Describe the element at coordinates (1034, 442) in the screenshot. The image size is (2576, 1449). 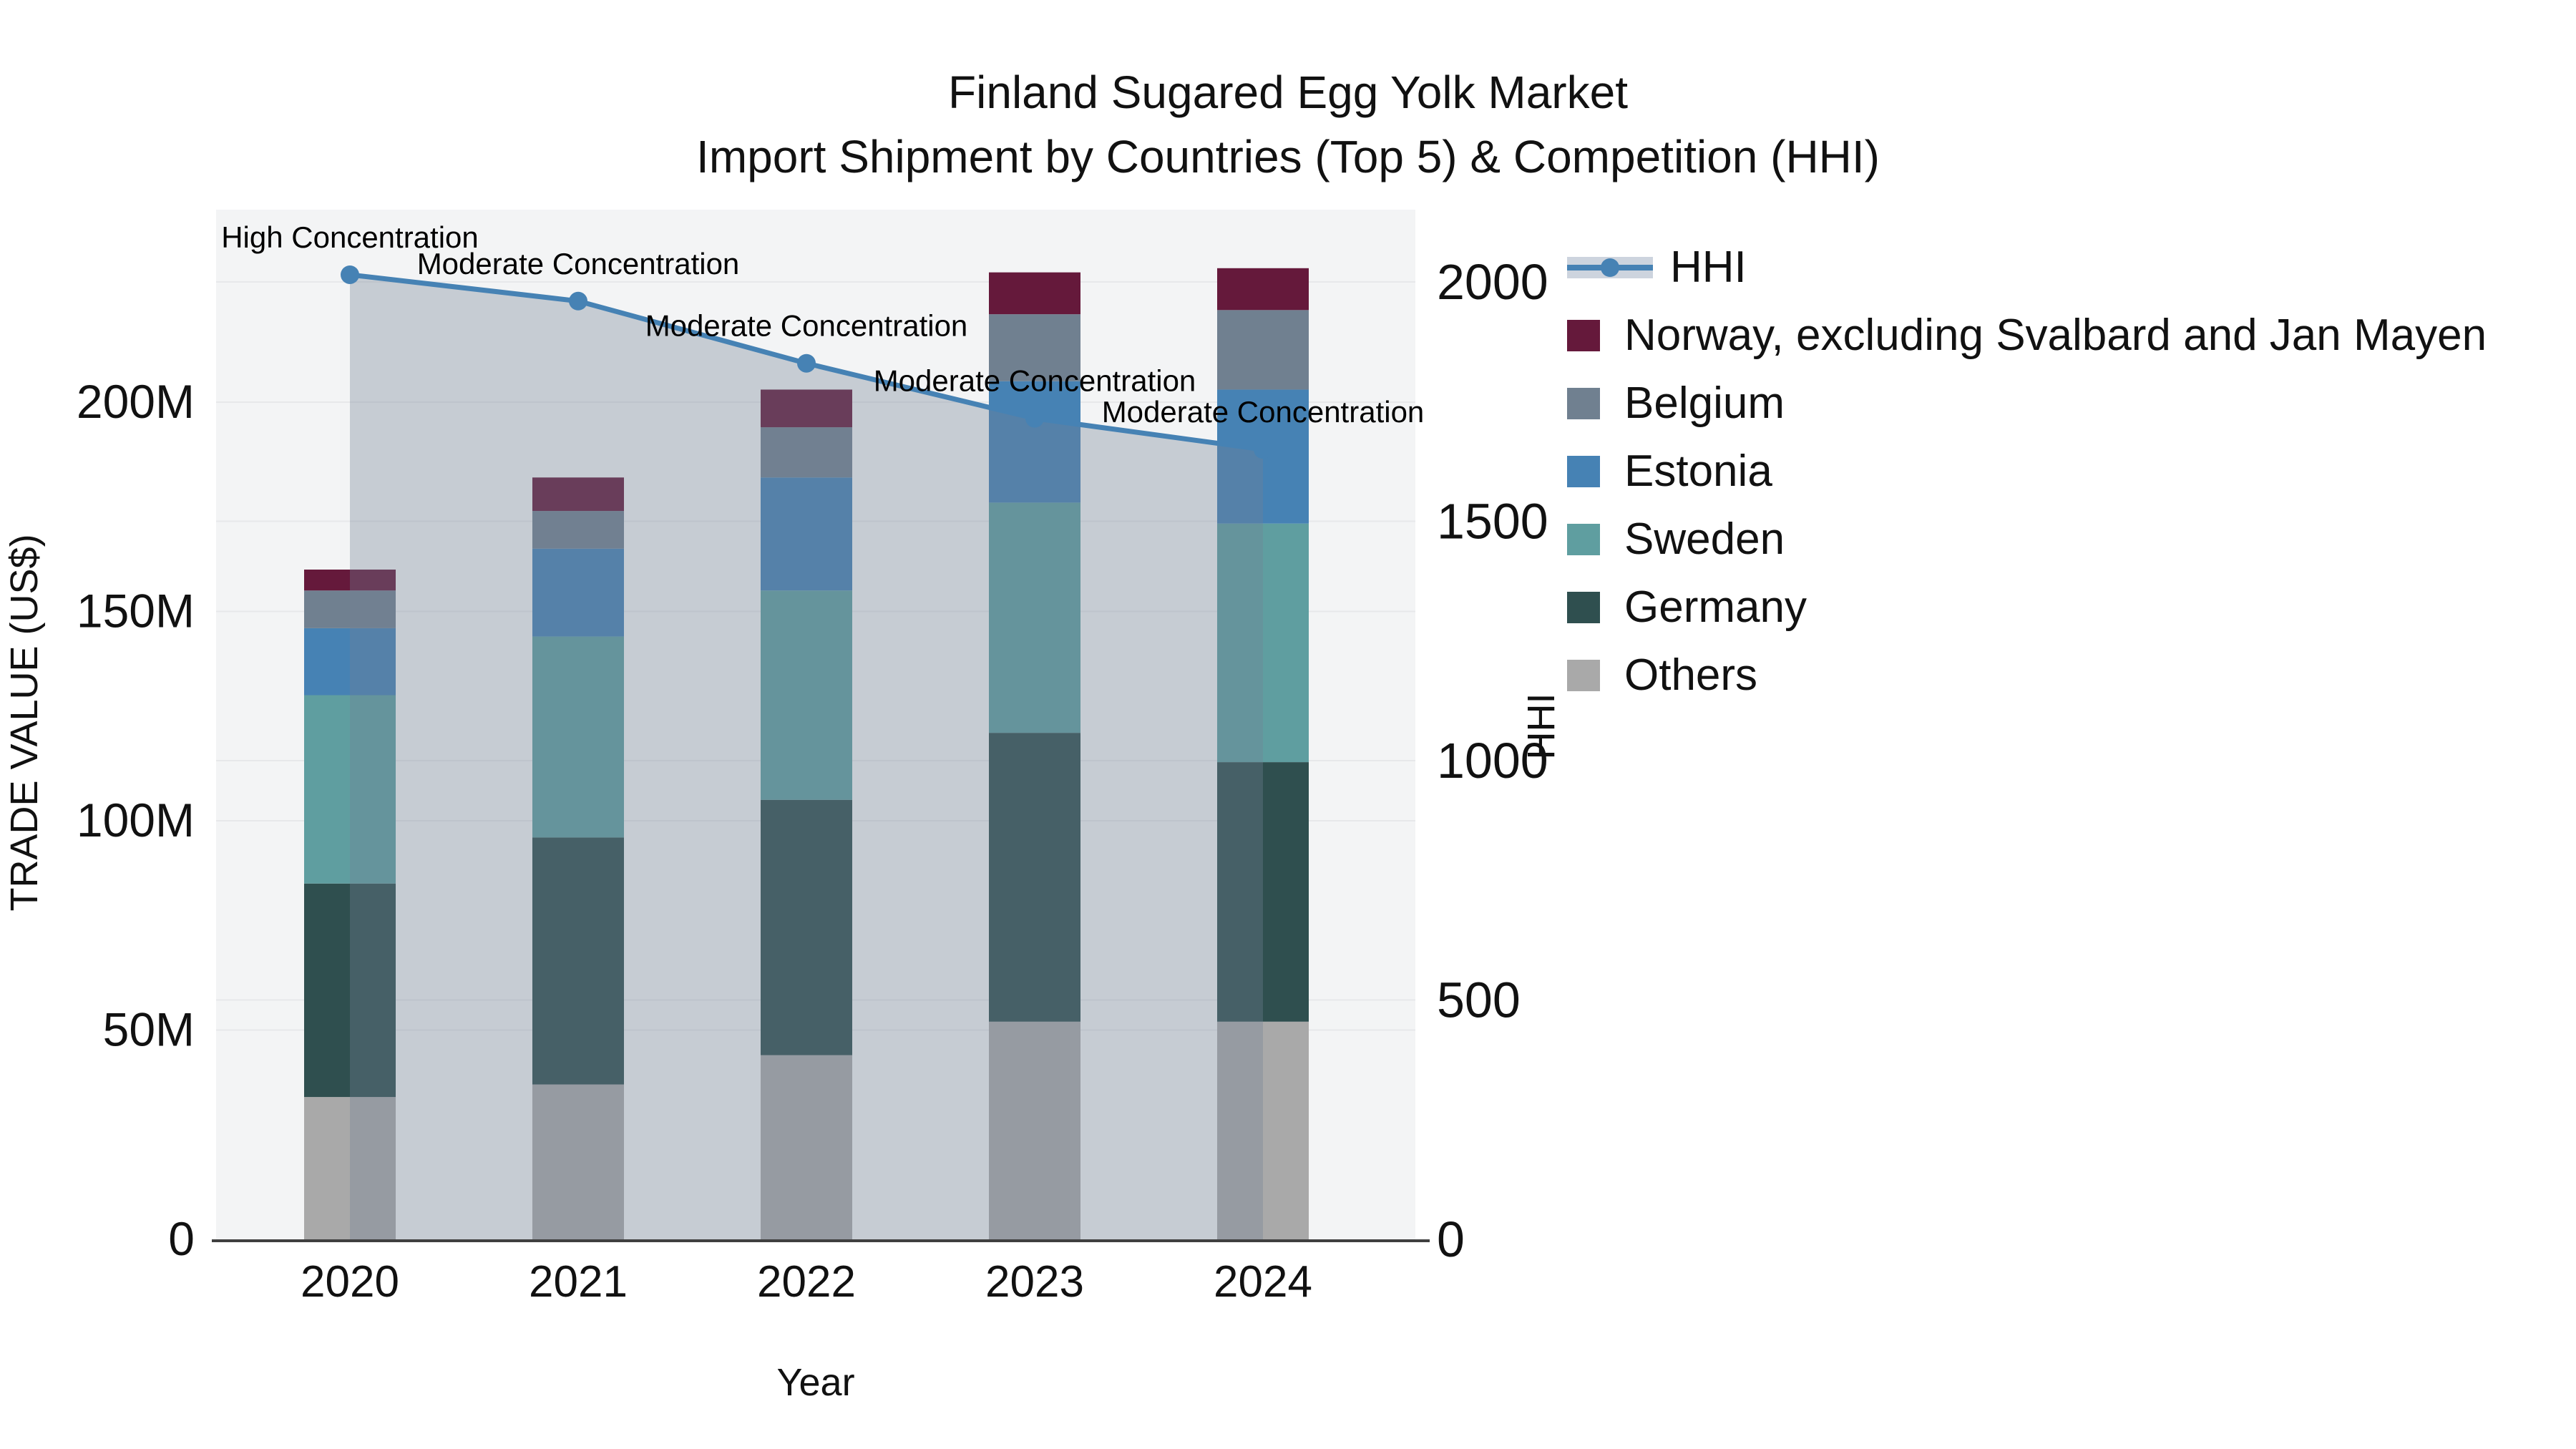
I see `bar-segment-2023-estonia` at that location.